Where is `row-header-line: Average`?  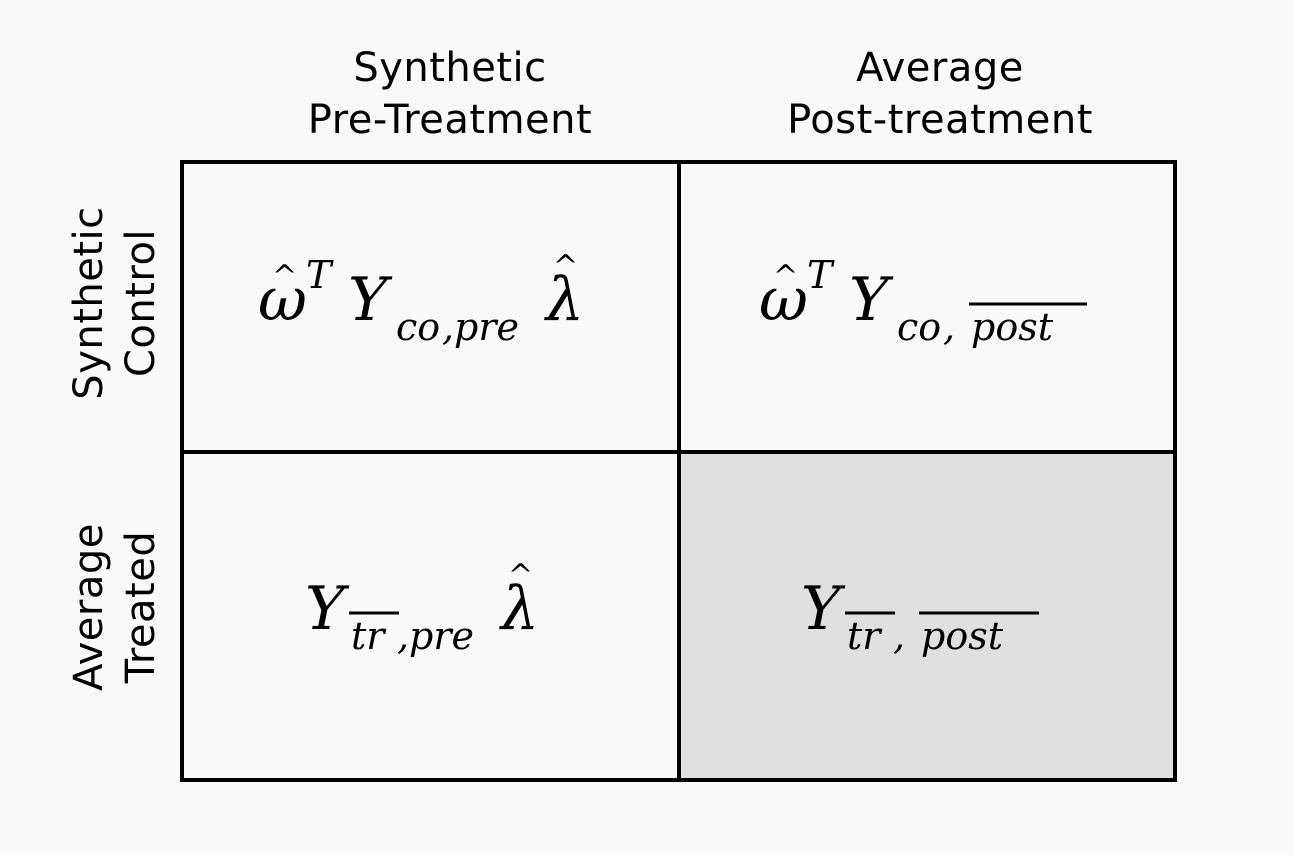 row-header-line: Average is located at coordinates (89, 607).